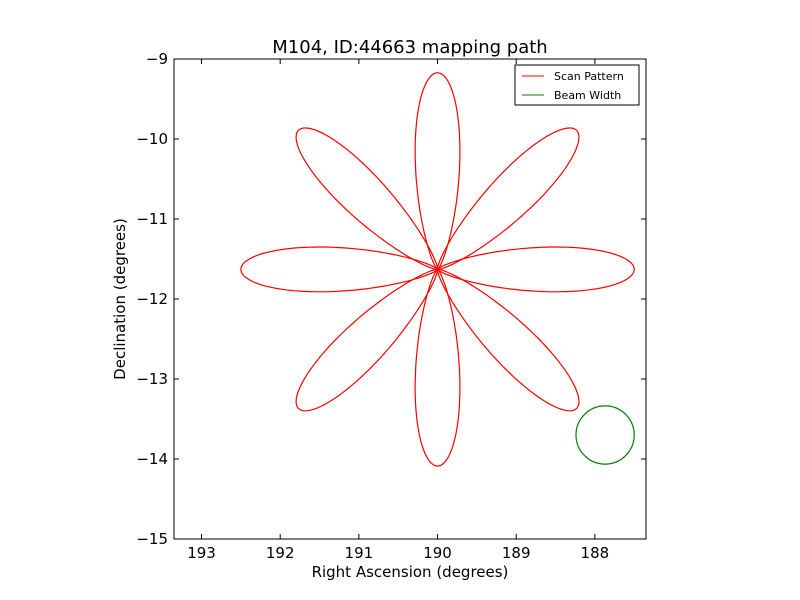  What do you see at coordinates (152, 459) in the screenshot?
I see `y-tick-label-6: −14` at bounding box center [152, 459].